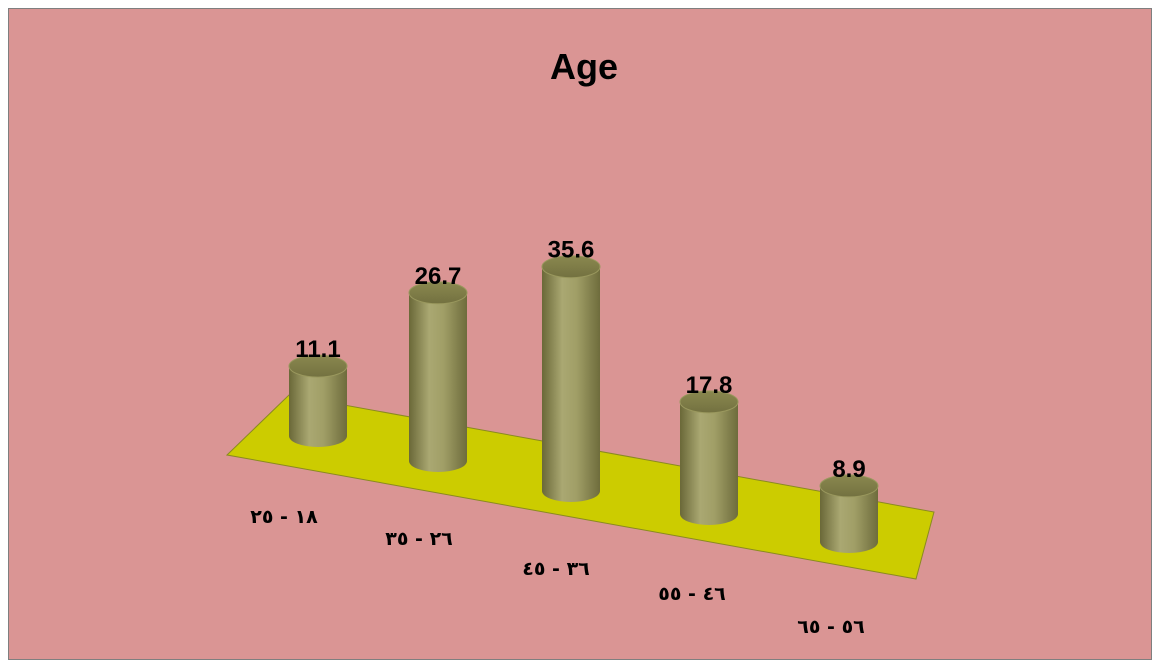  What do you see at coordinates (419, 539) in the screenshot?
I see `category-label: ٢٦ - ٣٥` at bounding box center [419, 539].